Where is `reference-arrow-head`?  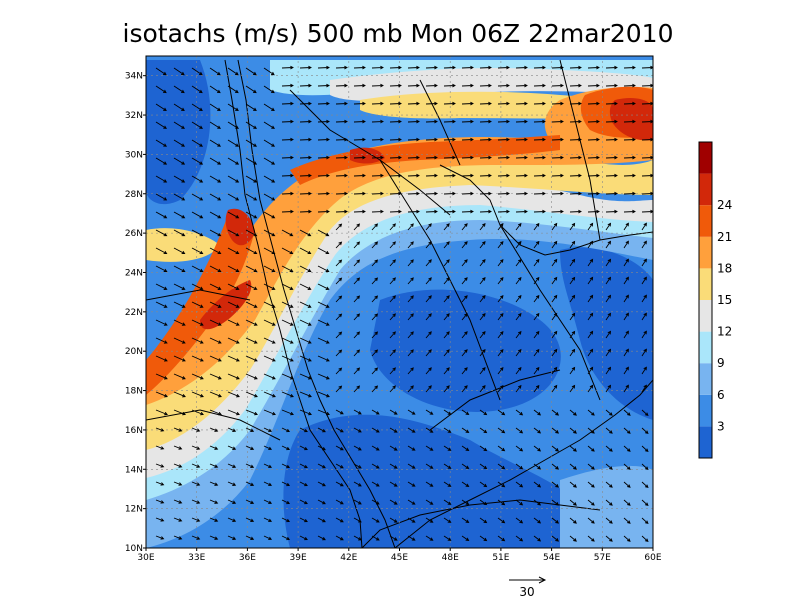 reference-arrow-head is located at coordinates (542, 580).